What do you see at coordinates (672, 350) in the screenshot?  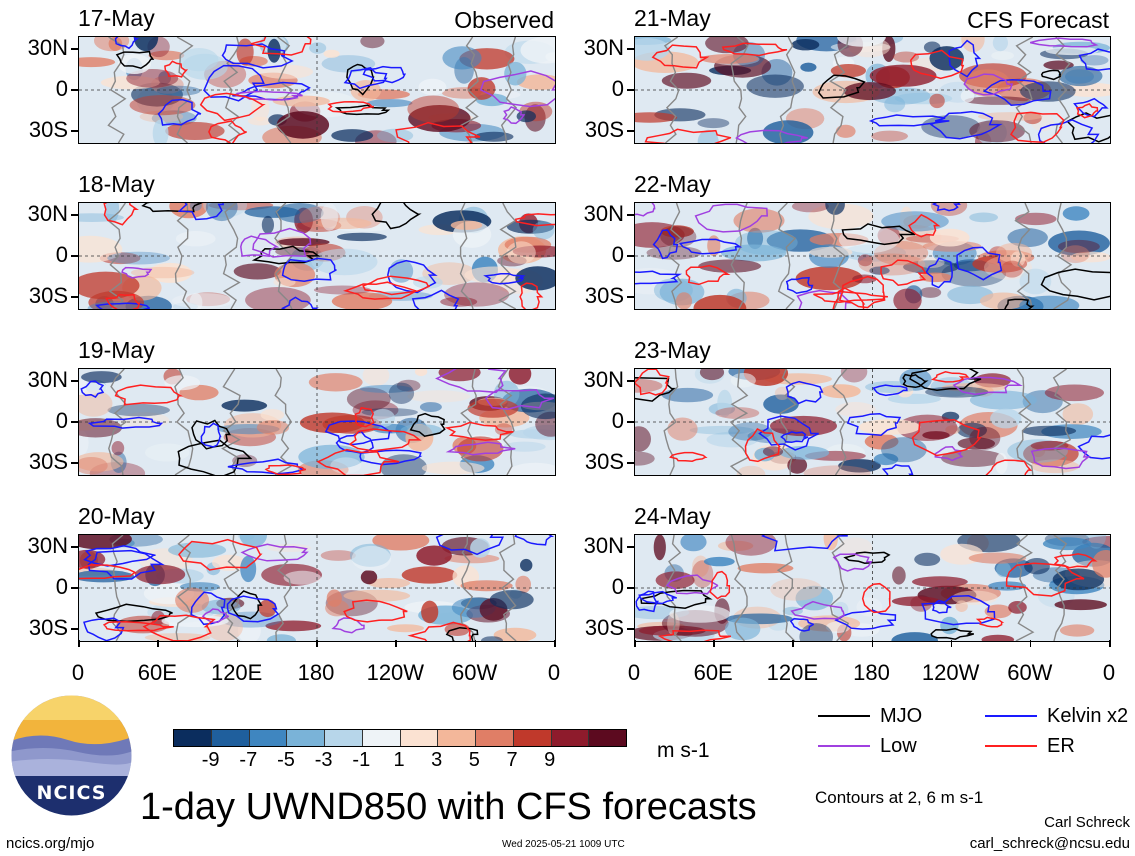 I see `panel-date: 23-May` at bounding box center [672, 350].